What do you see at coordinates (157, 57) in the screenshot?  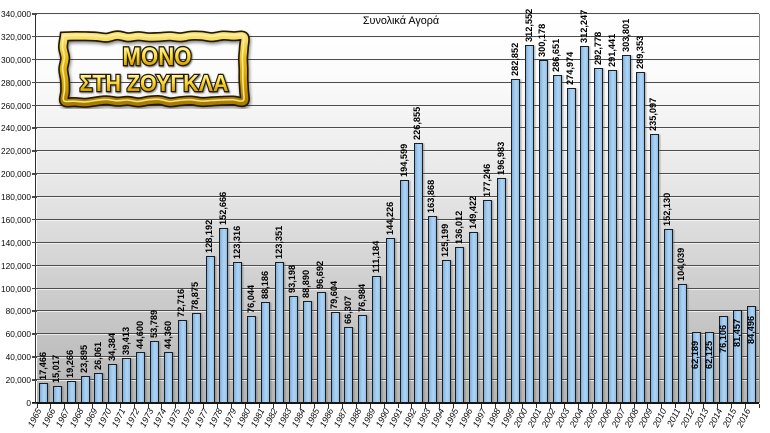 I see `svg-text: ΜΟΝΟ` at bounding box center [157, 57].